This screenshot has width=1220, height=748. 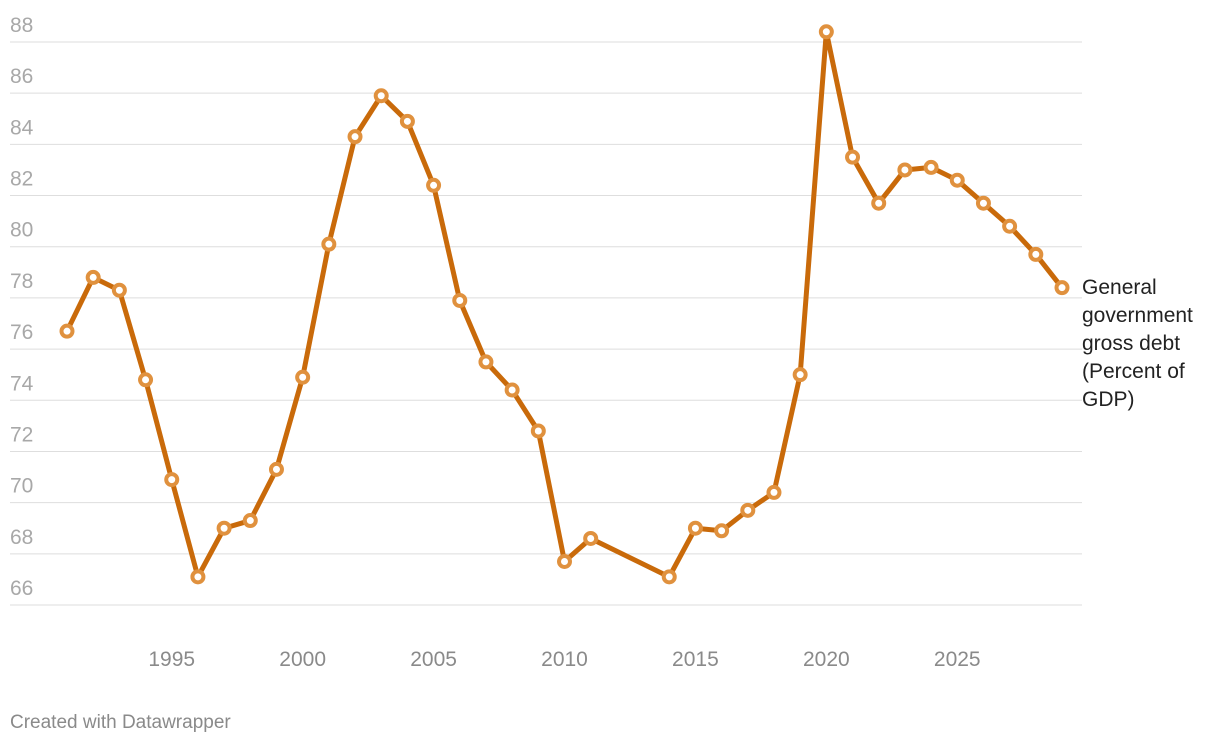 What do you see at coordinates (957, 659) in the screenshot?
I see `x-tick-label: 2025` at bounding box center [957, 659].